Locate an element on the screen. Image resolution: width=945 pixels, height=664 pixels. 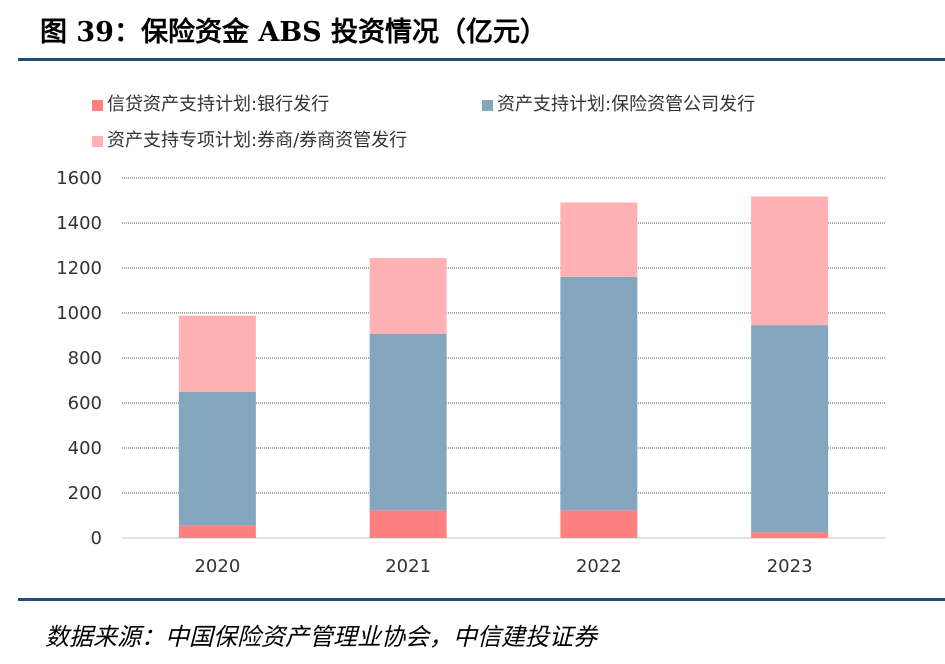
y-tick-label: 1000 is located at coordinates (79, 313).